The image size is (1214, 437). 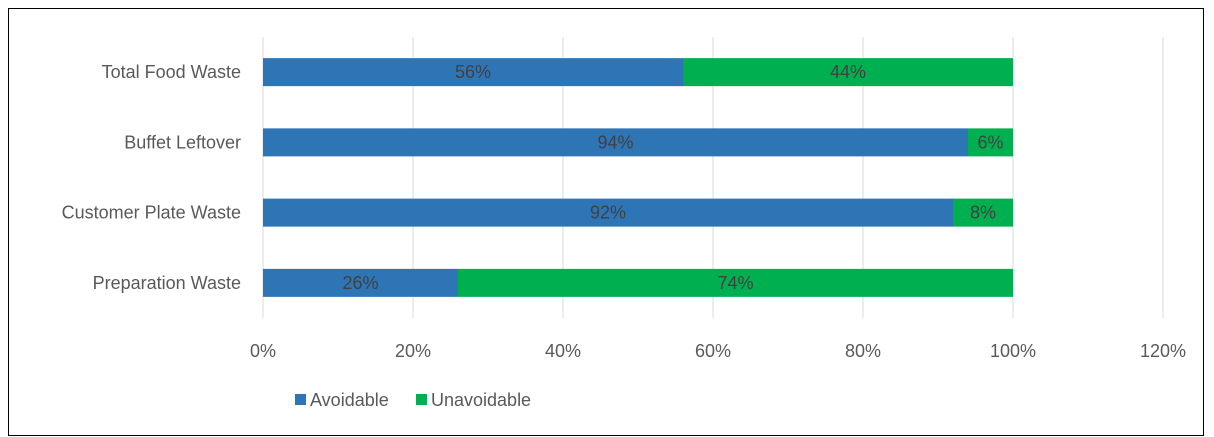 I want to click on x-axis-tick-labels: 0% 20% 40% 60% 80% 100% 120%, so click(x=718, y=351).